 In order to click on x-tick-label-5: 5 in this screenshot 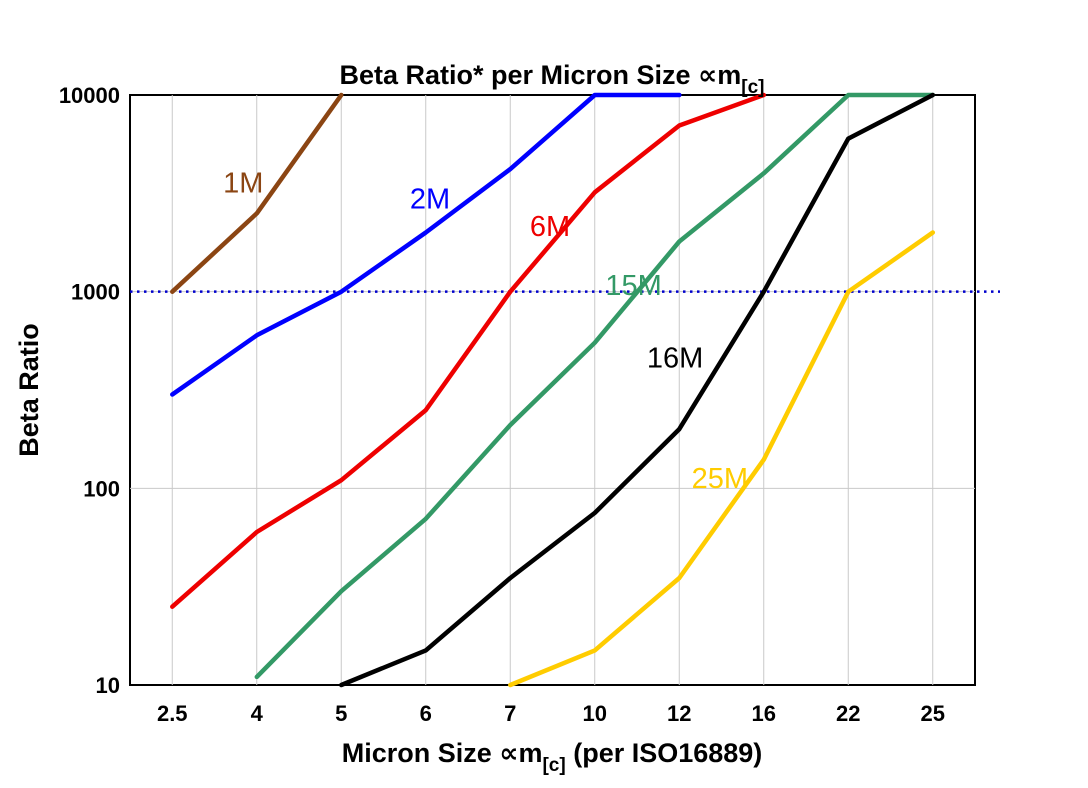, I will do `click(341, 713)`.